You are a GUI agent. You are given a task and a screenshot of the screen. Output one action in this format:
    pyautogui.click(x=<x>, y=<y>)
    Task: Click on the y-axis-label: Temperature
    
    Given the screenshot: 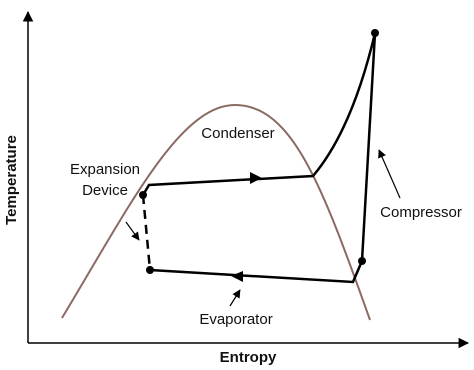 What is the action you would take?
    pyautogui.click(x=11, y=180)
    